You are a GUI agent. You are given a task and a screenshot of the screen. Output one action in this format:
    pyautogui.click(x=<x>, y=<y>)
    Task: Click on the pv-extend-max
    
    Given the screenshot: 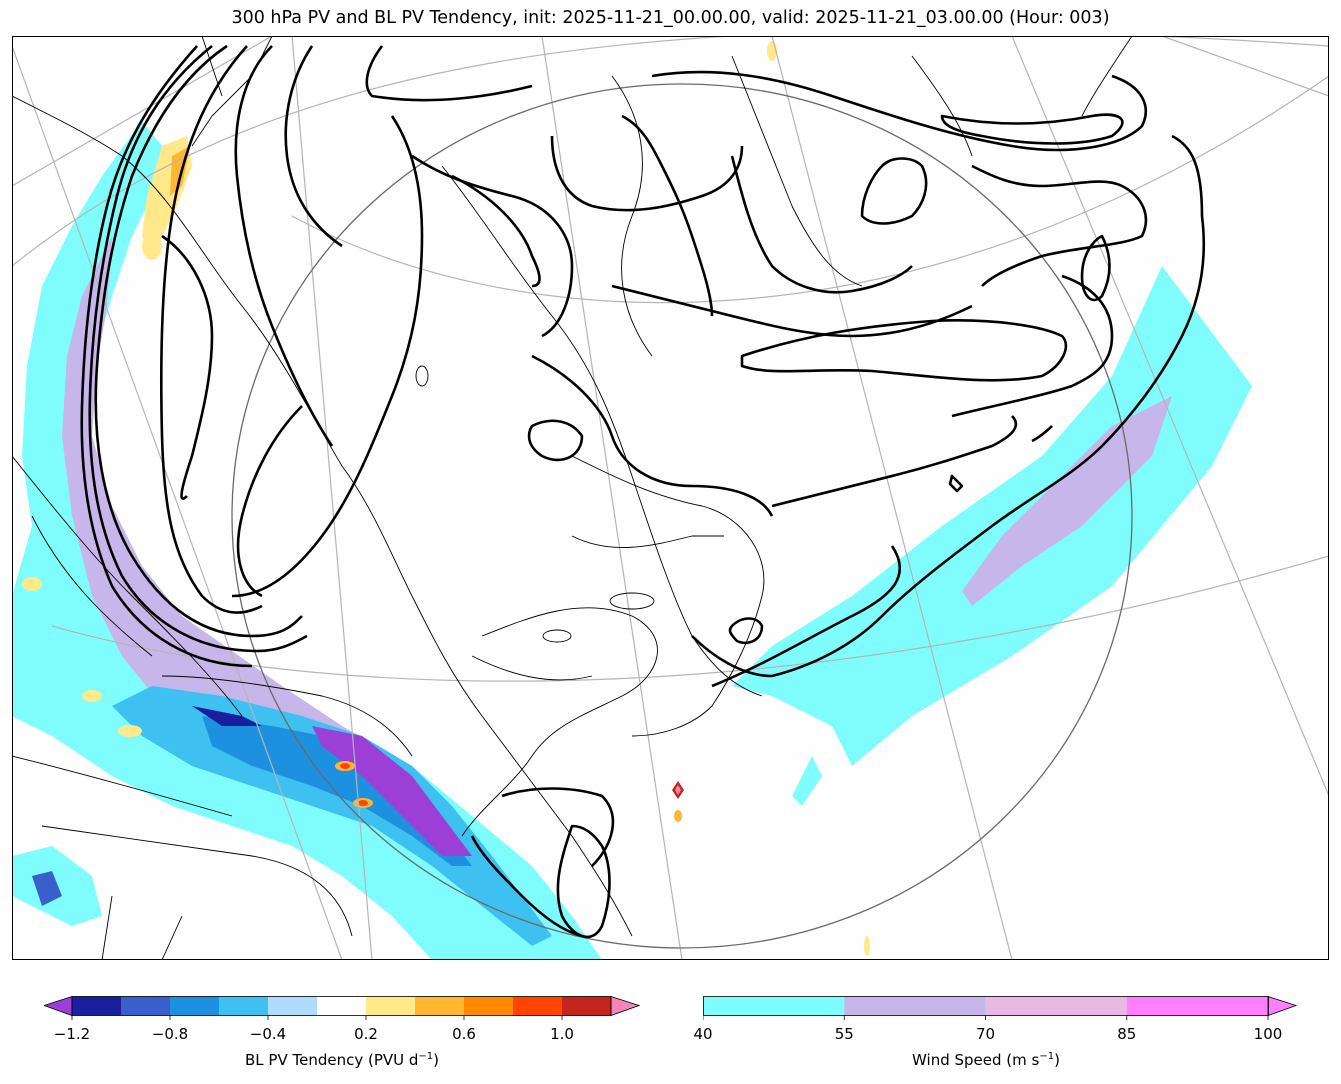 What is the action you would take?
    pyautogui.click(x=625, y=1006)
    